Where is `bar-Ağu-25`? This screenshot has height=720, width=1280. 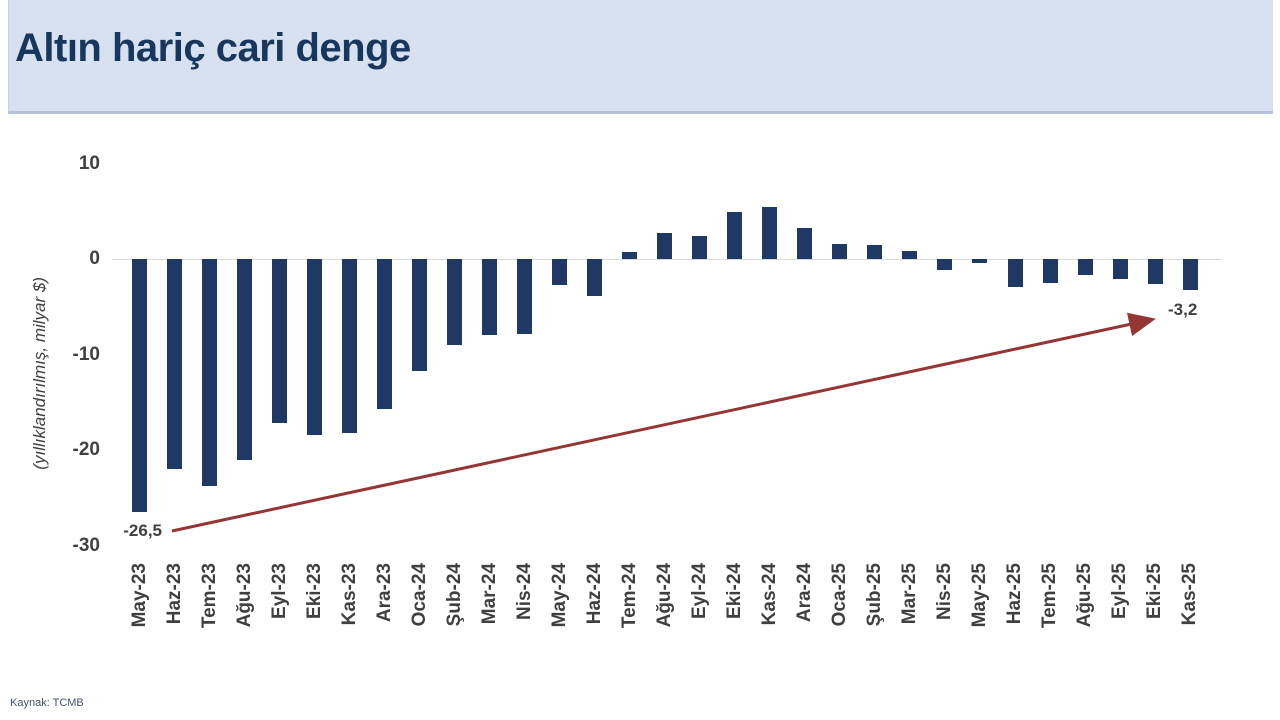
bar-Ağu-25 is located at coordinates (1085, 267).